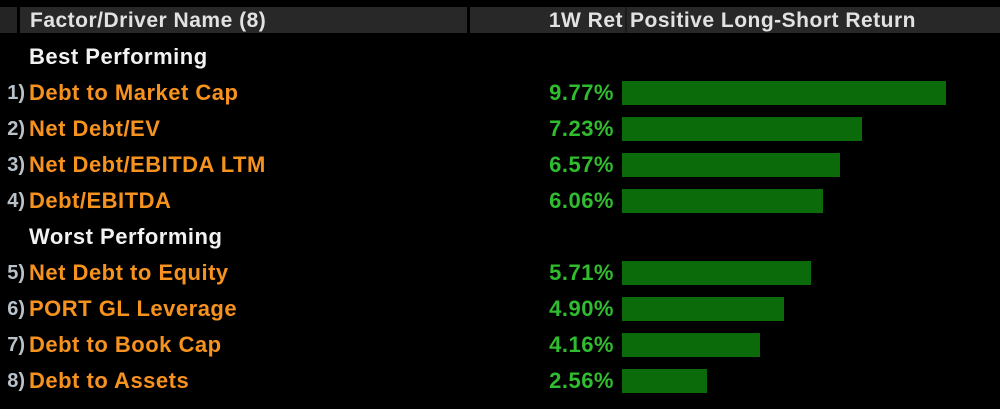  Describe the element at coordinates (500, 237) in the screenshot. I see `section-header-worst-performing: Worst Performing` at that location.